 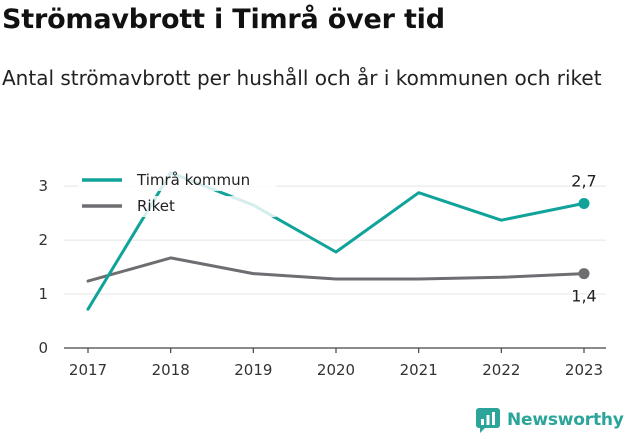 I want to click on newsworthy-logo-icon, so click(x=488, y=420).